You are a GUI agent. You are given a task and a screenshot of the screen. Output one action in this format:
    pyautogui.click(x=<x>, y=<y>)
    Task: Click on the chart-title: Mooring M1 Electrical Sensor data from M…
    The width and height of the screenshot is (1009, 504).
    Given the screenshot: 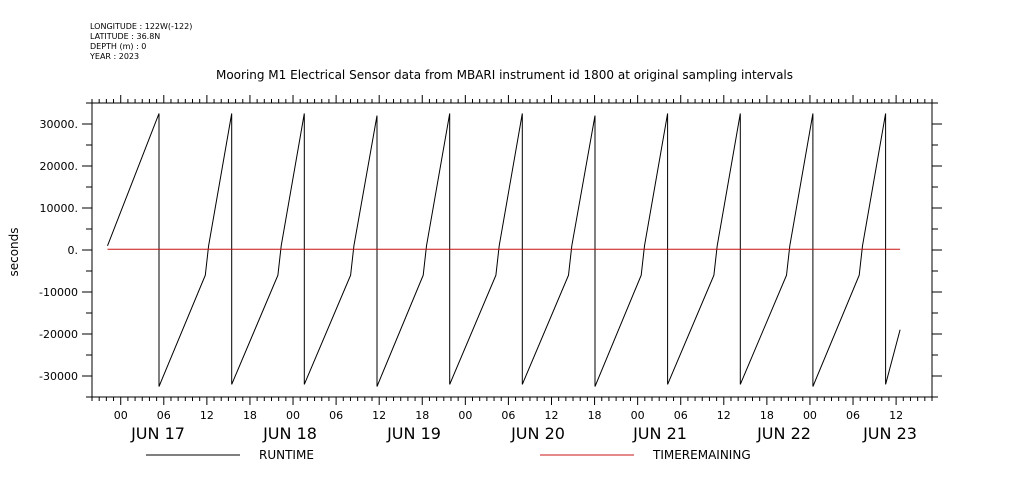 What is the action you would take?
    pyautogui.click(x=504, y=75)
    